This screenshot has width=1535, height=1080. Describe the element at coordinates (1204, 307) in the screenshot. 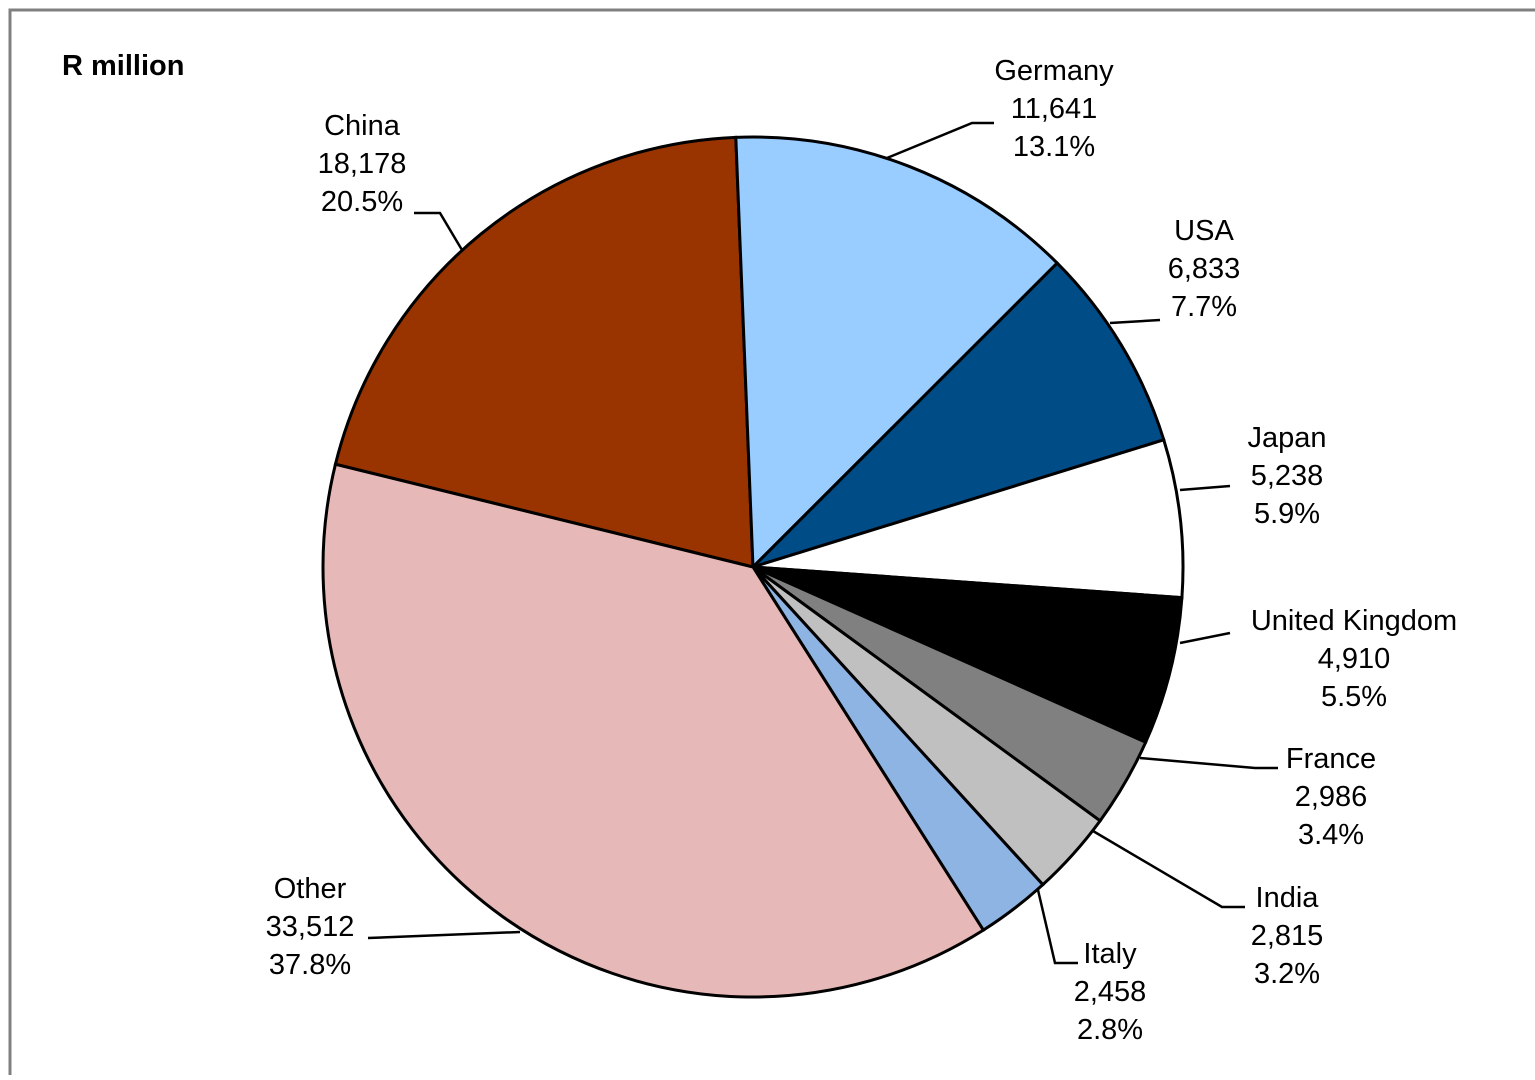

I see `slice-label-percent-usa: 7.7%` at that location.